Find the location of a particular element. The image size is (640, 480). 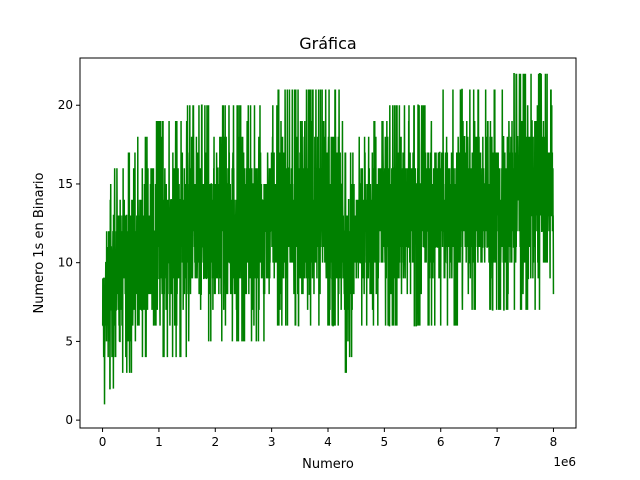

x-axis: 0 1 2 3 4 5 6 7 8 is located at coordinates (328, 438).